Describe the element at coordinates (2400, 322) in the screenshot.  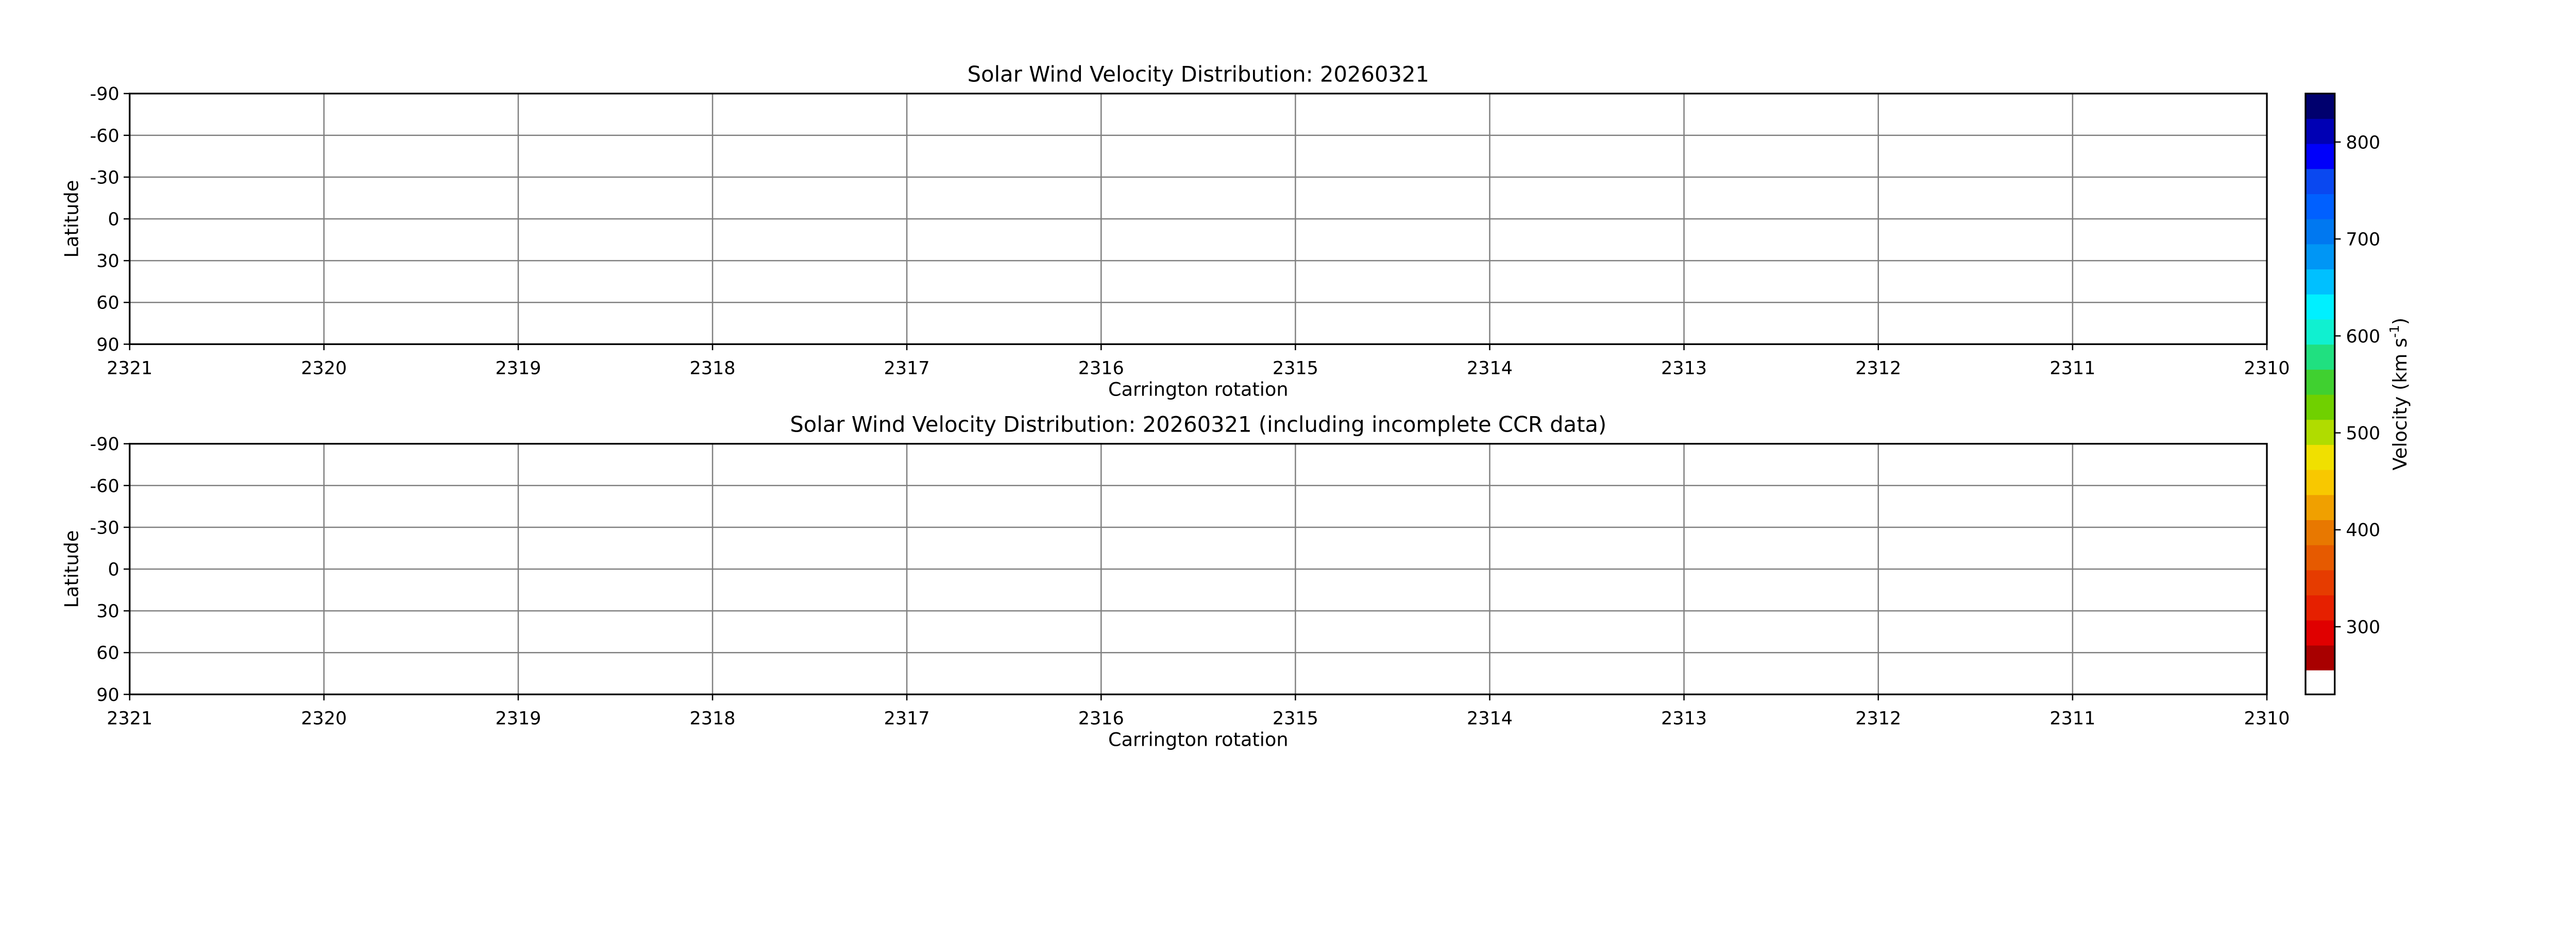
I see `colorbar-label-end: )` at that location.